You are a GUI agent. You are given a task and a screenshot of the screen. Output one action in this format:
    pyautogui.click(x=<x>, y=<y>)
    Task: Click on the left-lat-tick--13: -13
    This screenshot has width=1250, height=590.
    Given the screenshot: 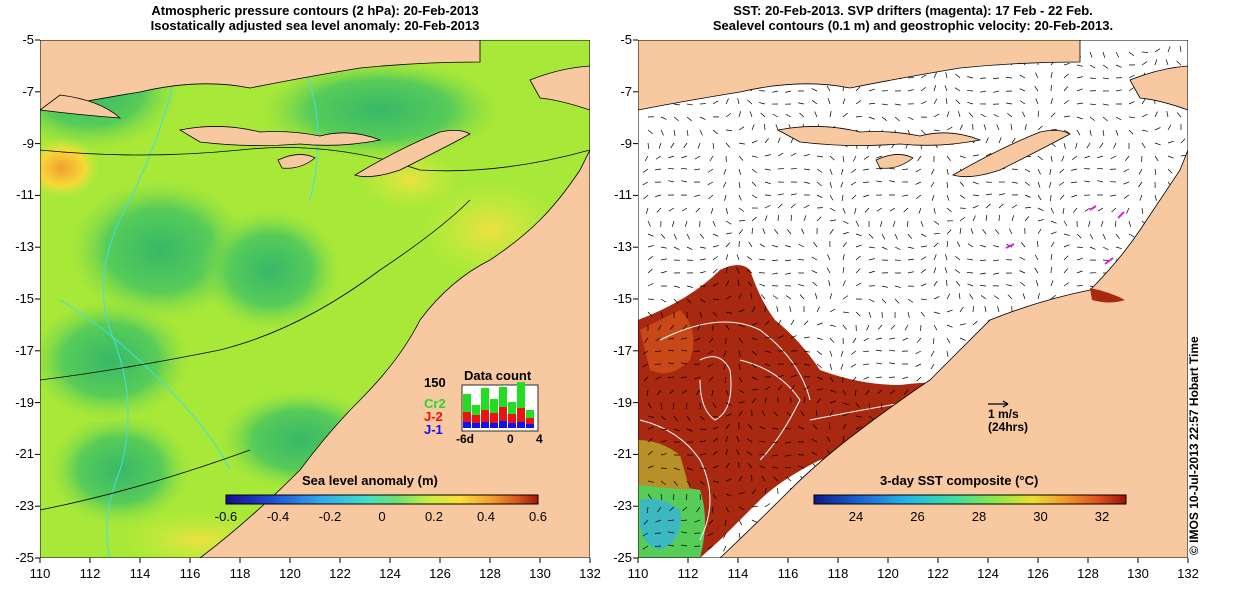 What is the action you would take?
    pyautogui.click(x=24, y=247)
    